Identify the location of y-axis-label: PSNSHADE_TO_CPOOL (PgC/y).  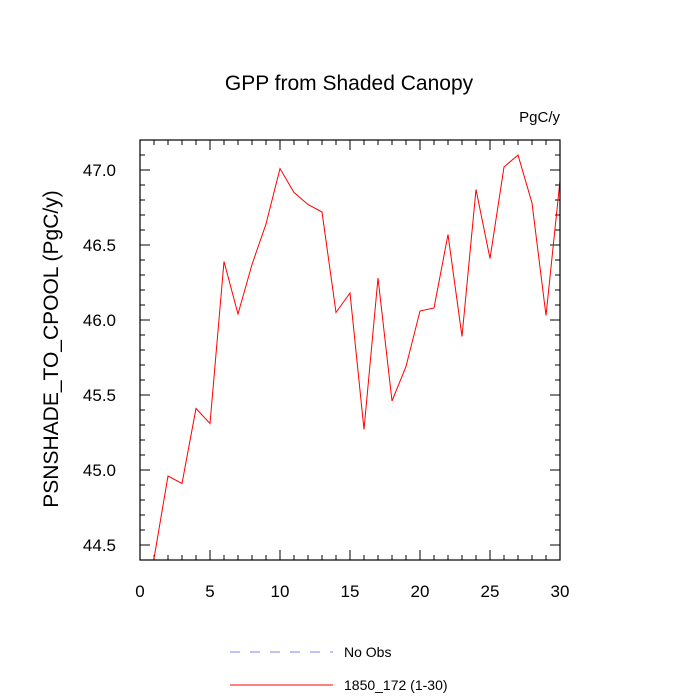
(51, 348).